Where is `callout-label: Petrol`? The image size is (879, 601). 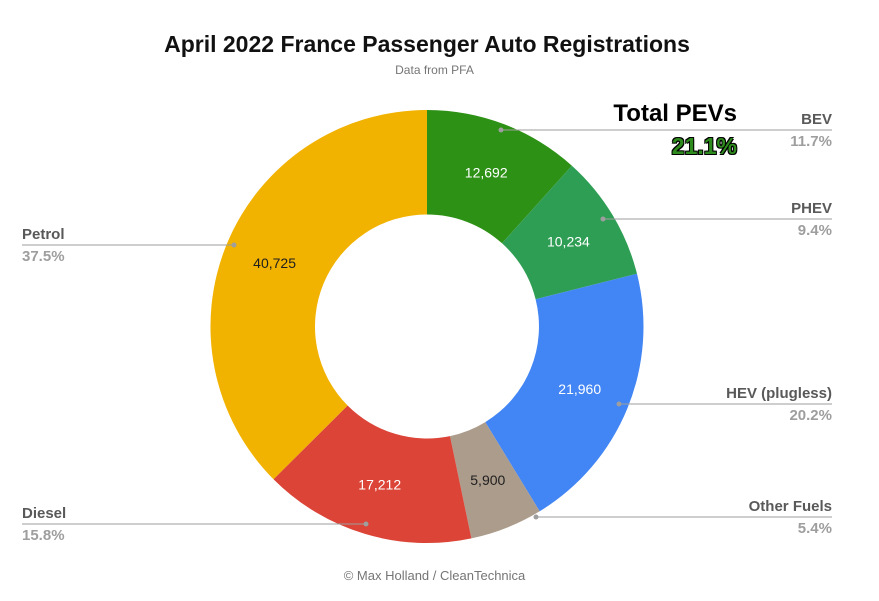 callout-label: Petrol is located at coordinates (43, 234).